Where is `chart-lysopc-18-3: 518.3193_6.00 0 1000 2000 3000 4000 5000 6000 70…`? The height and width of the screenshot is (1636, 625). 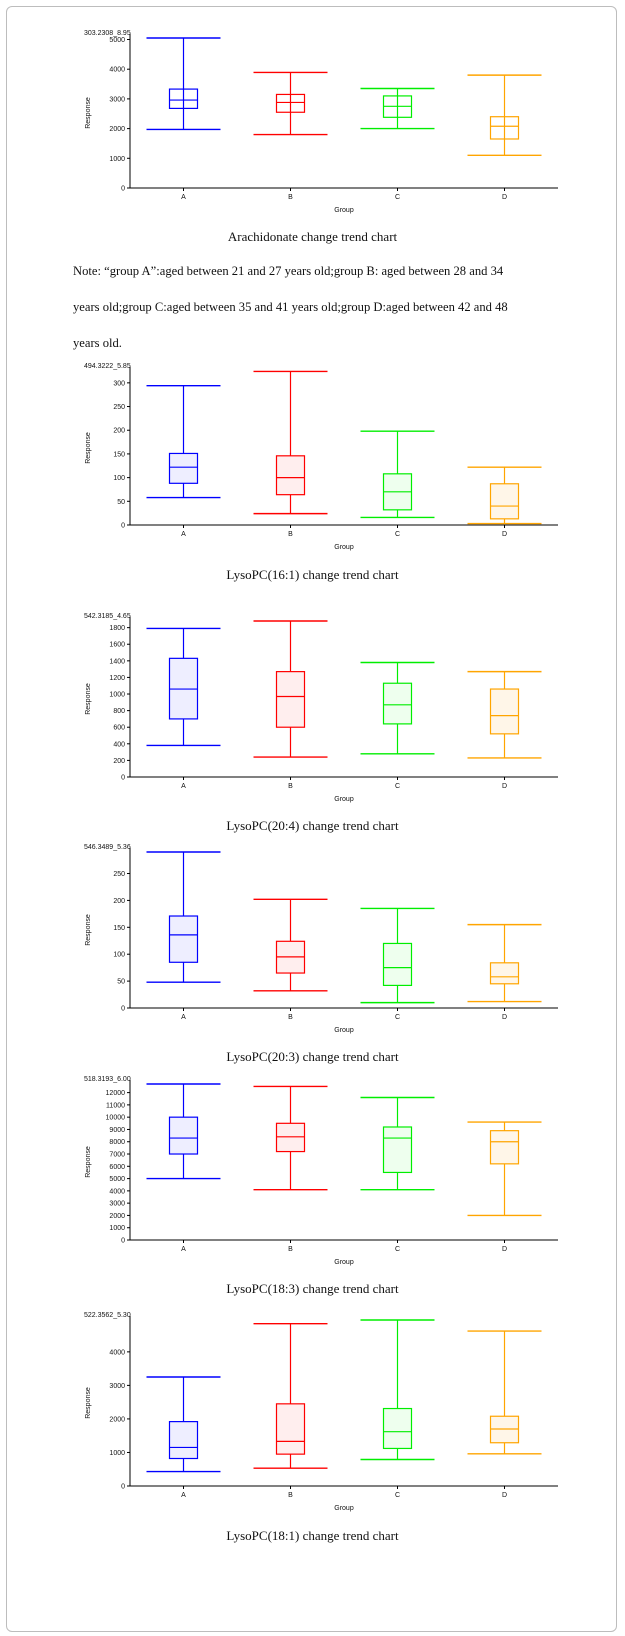 chart-lysopc-18-3: 518.3193_6.00 0 1000 2000 3000 4000 5000 6000 70… is located at coordinates (320, 1170).